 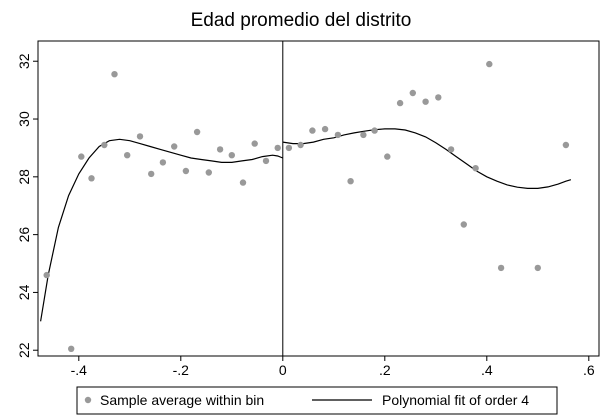 What do you see at coordinates (283, 370) in the screenshot?
I see `x-tick-label: 0` at bounding box center [283, 370].